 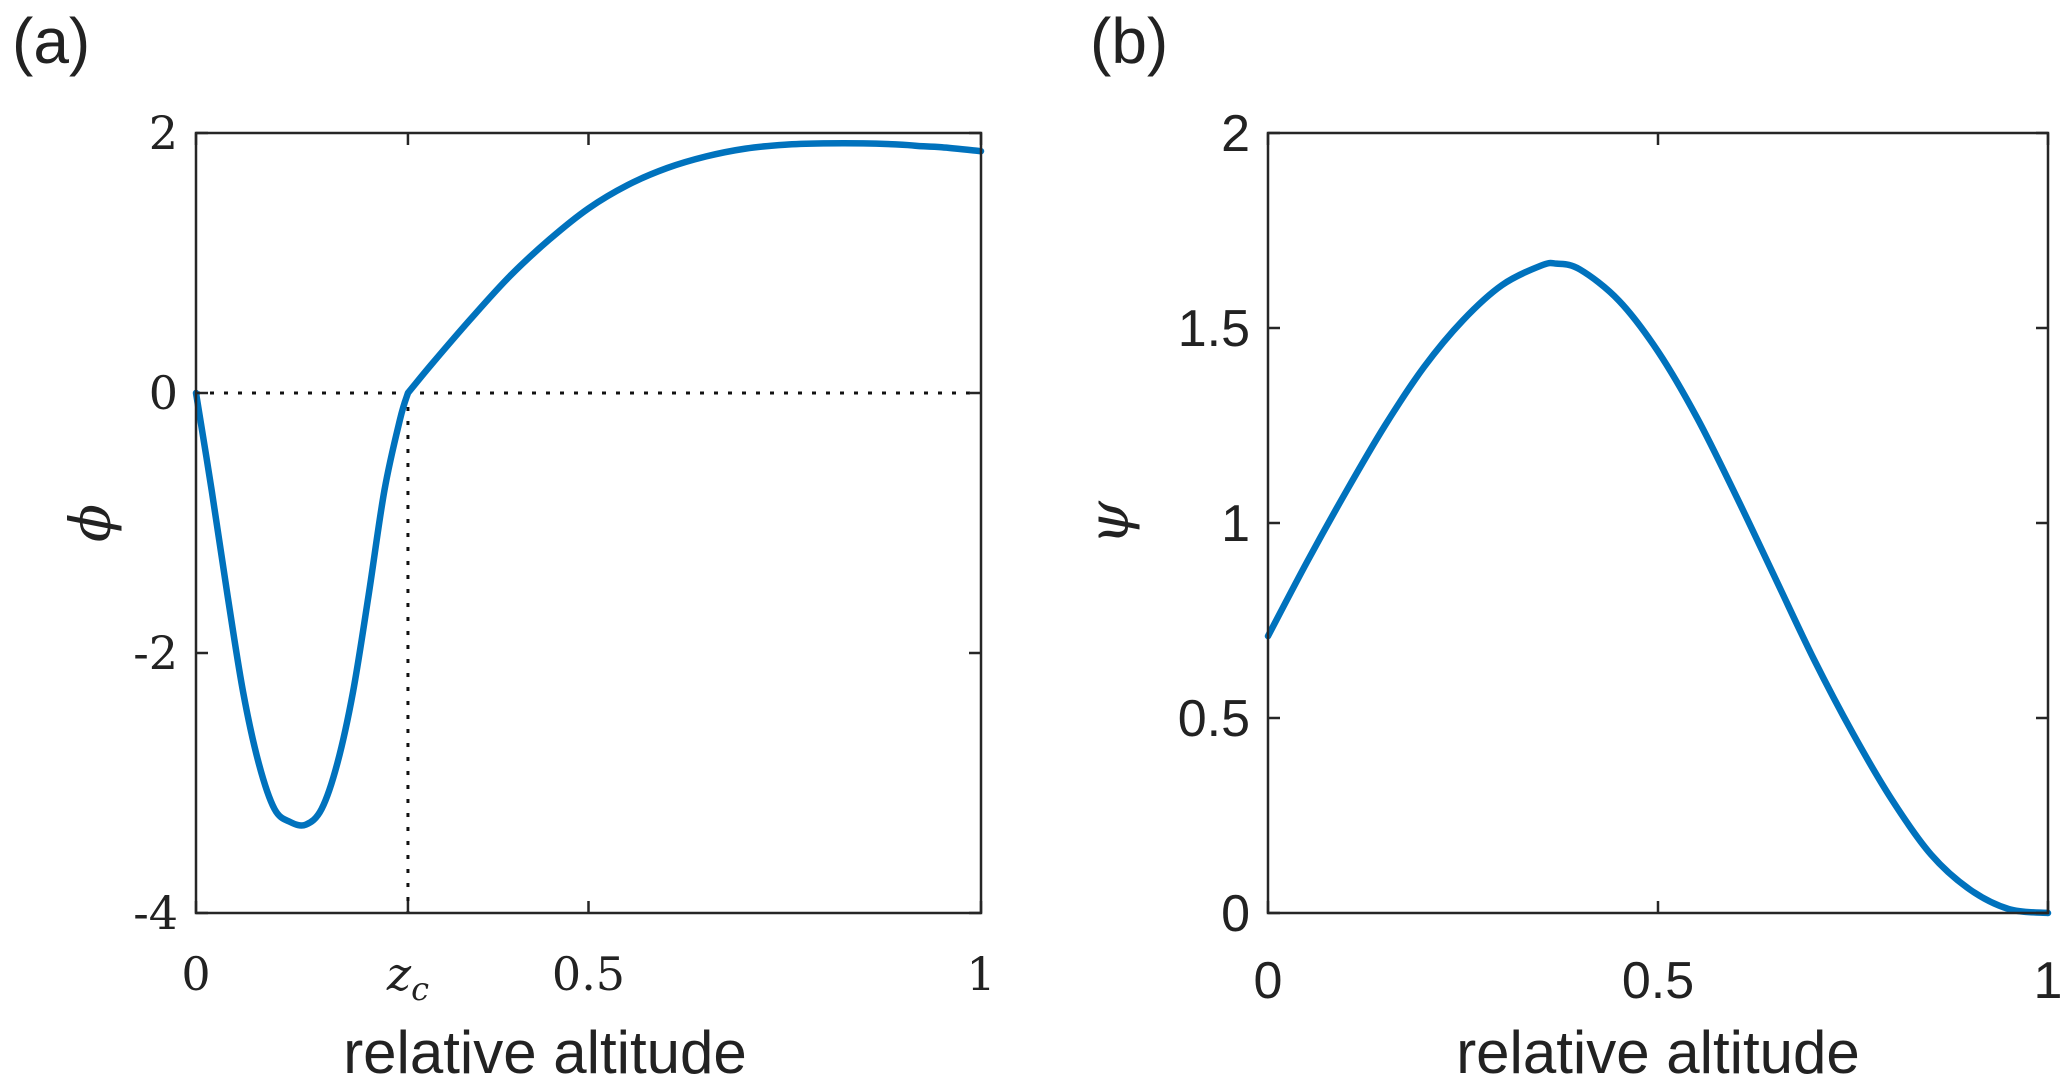 What do you see at coordinates (1658, 1052) in the screenshot?
I see `x-axis-label-b: relative altitude` at bounding box center [1658, 1052].